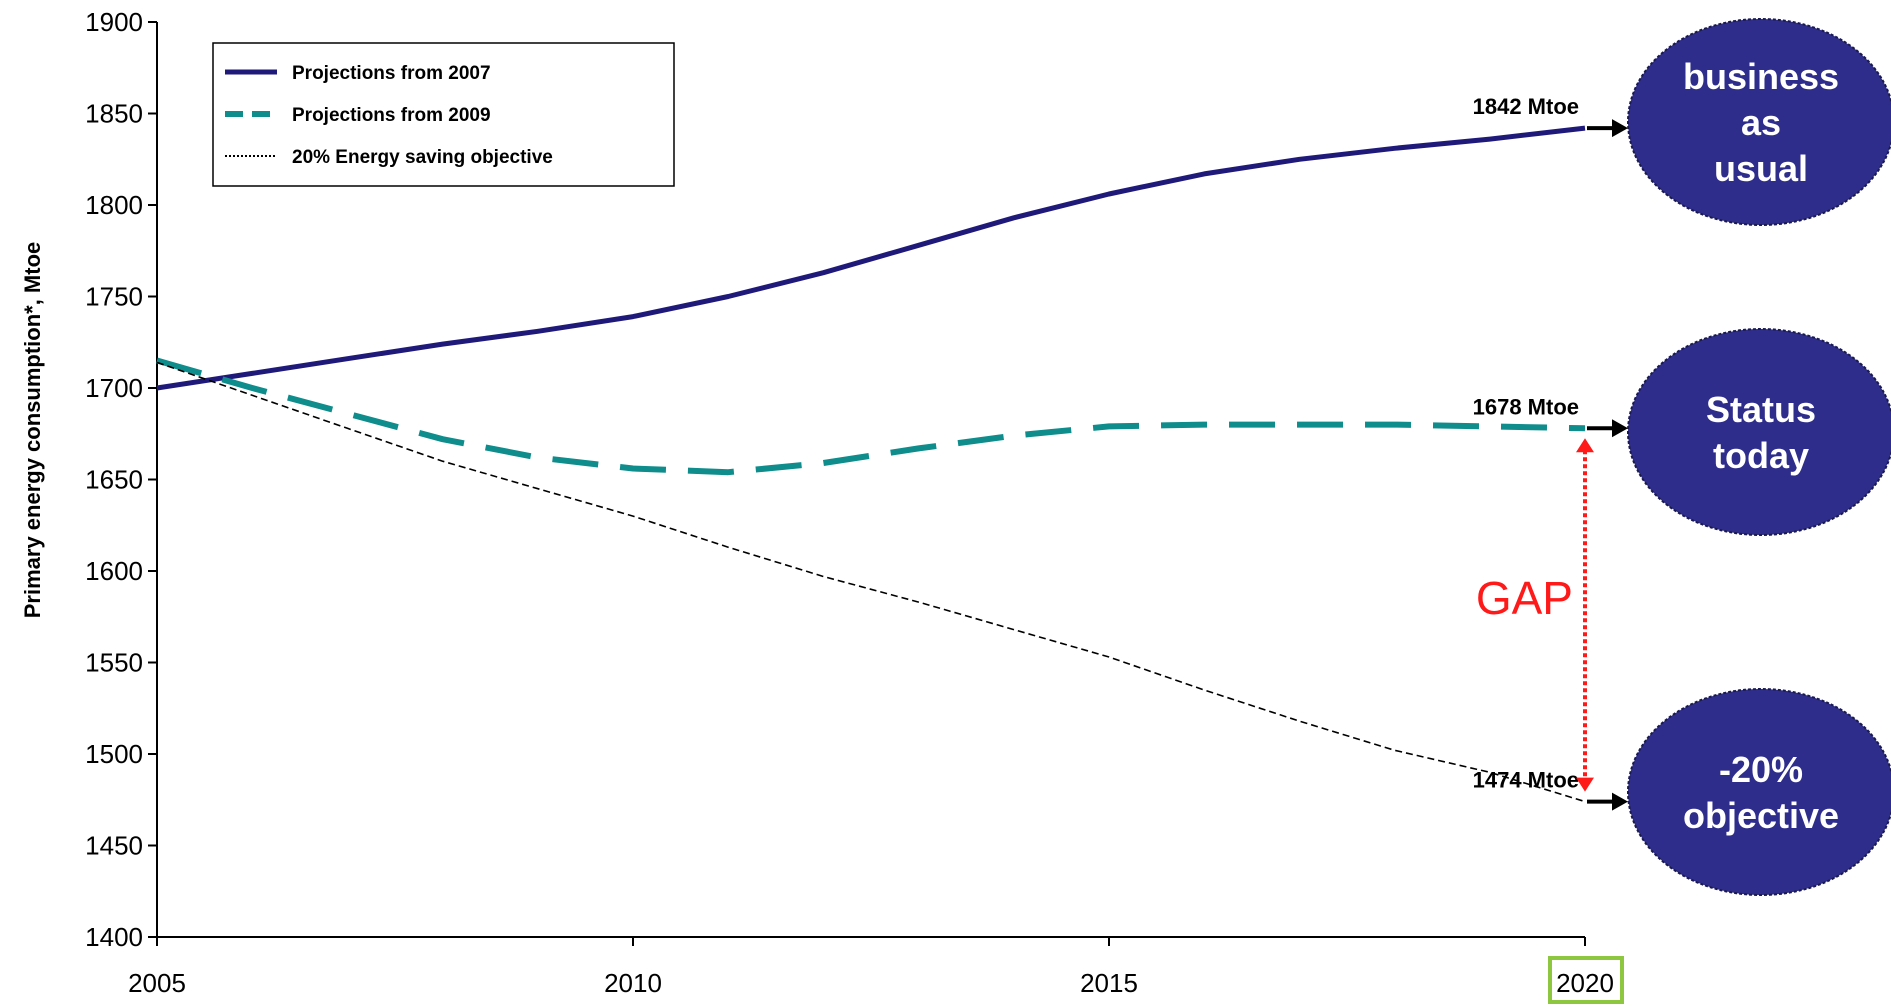  I want to click on x-tick-label: 2010, so click(633, 983).